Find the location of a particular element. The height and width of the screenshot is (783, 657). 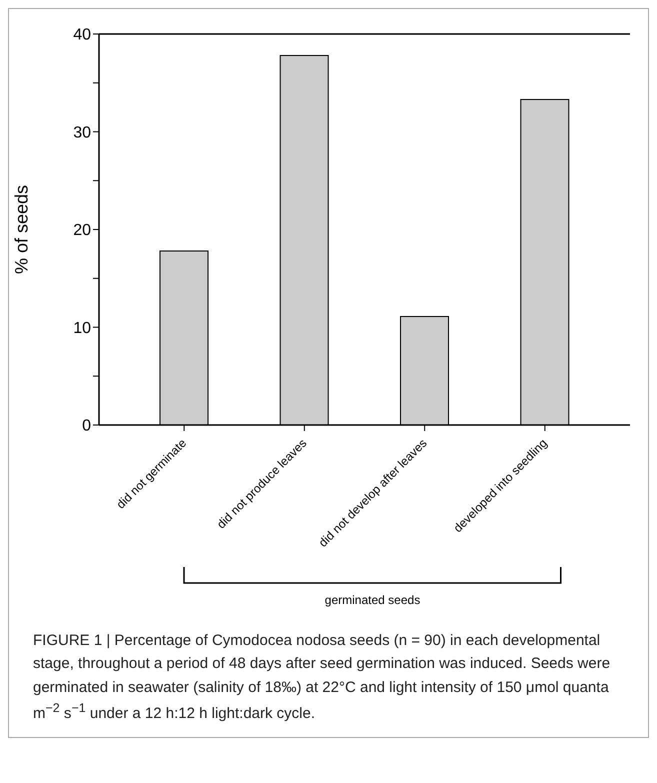

y-tick-label: 40 is located at coordinates (82, 35).